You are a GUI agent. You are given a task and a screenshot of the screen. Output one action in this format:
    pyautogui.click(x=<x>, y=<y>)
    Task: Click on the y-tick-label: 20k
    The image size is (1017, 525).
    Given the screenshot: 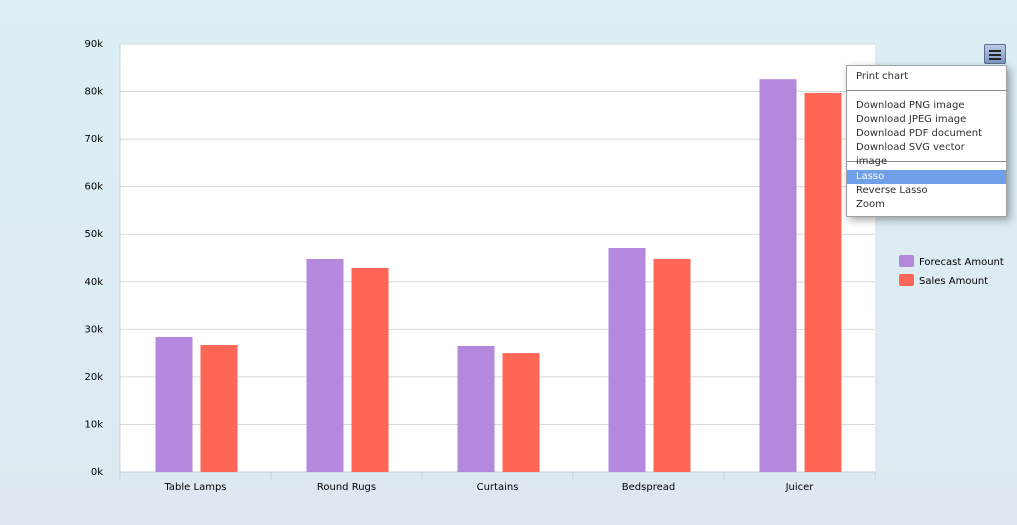 What is the action you would take?
    pyautogui.click(x=93, y=377)
    